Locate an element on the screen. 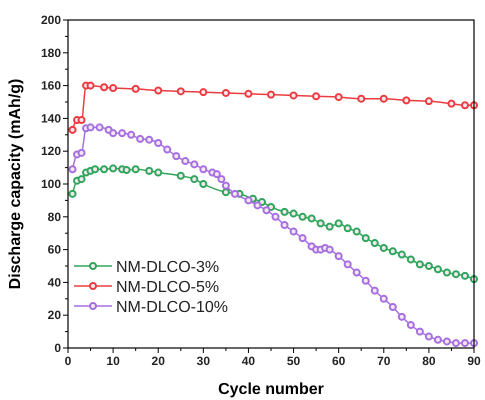 The width and height of the screenshot is (485, 400). x-tick-label: 20 is located at coordinates (159, 361).